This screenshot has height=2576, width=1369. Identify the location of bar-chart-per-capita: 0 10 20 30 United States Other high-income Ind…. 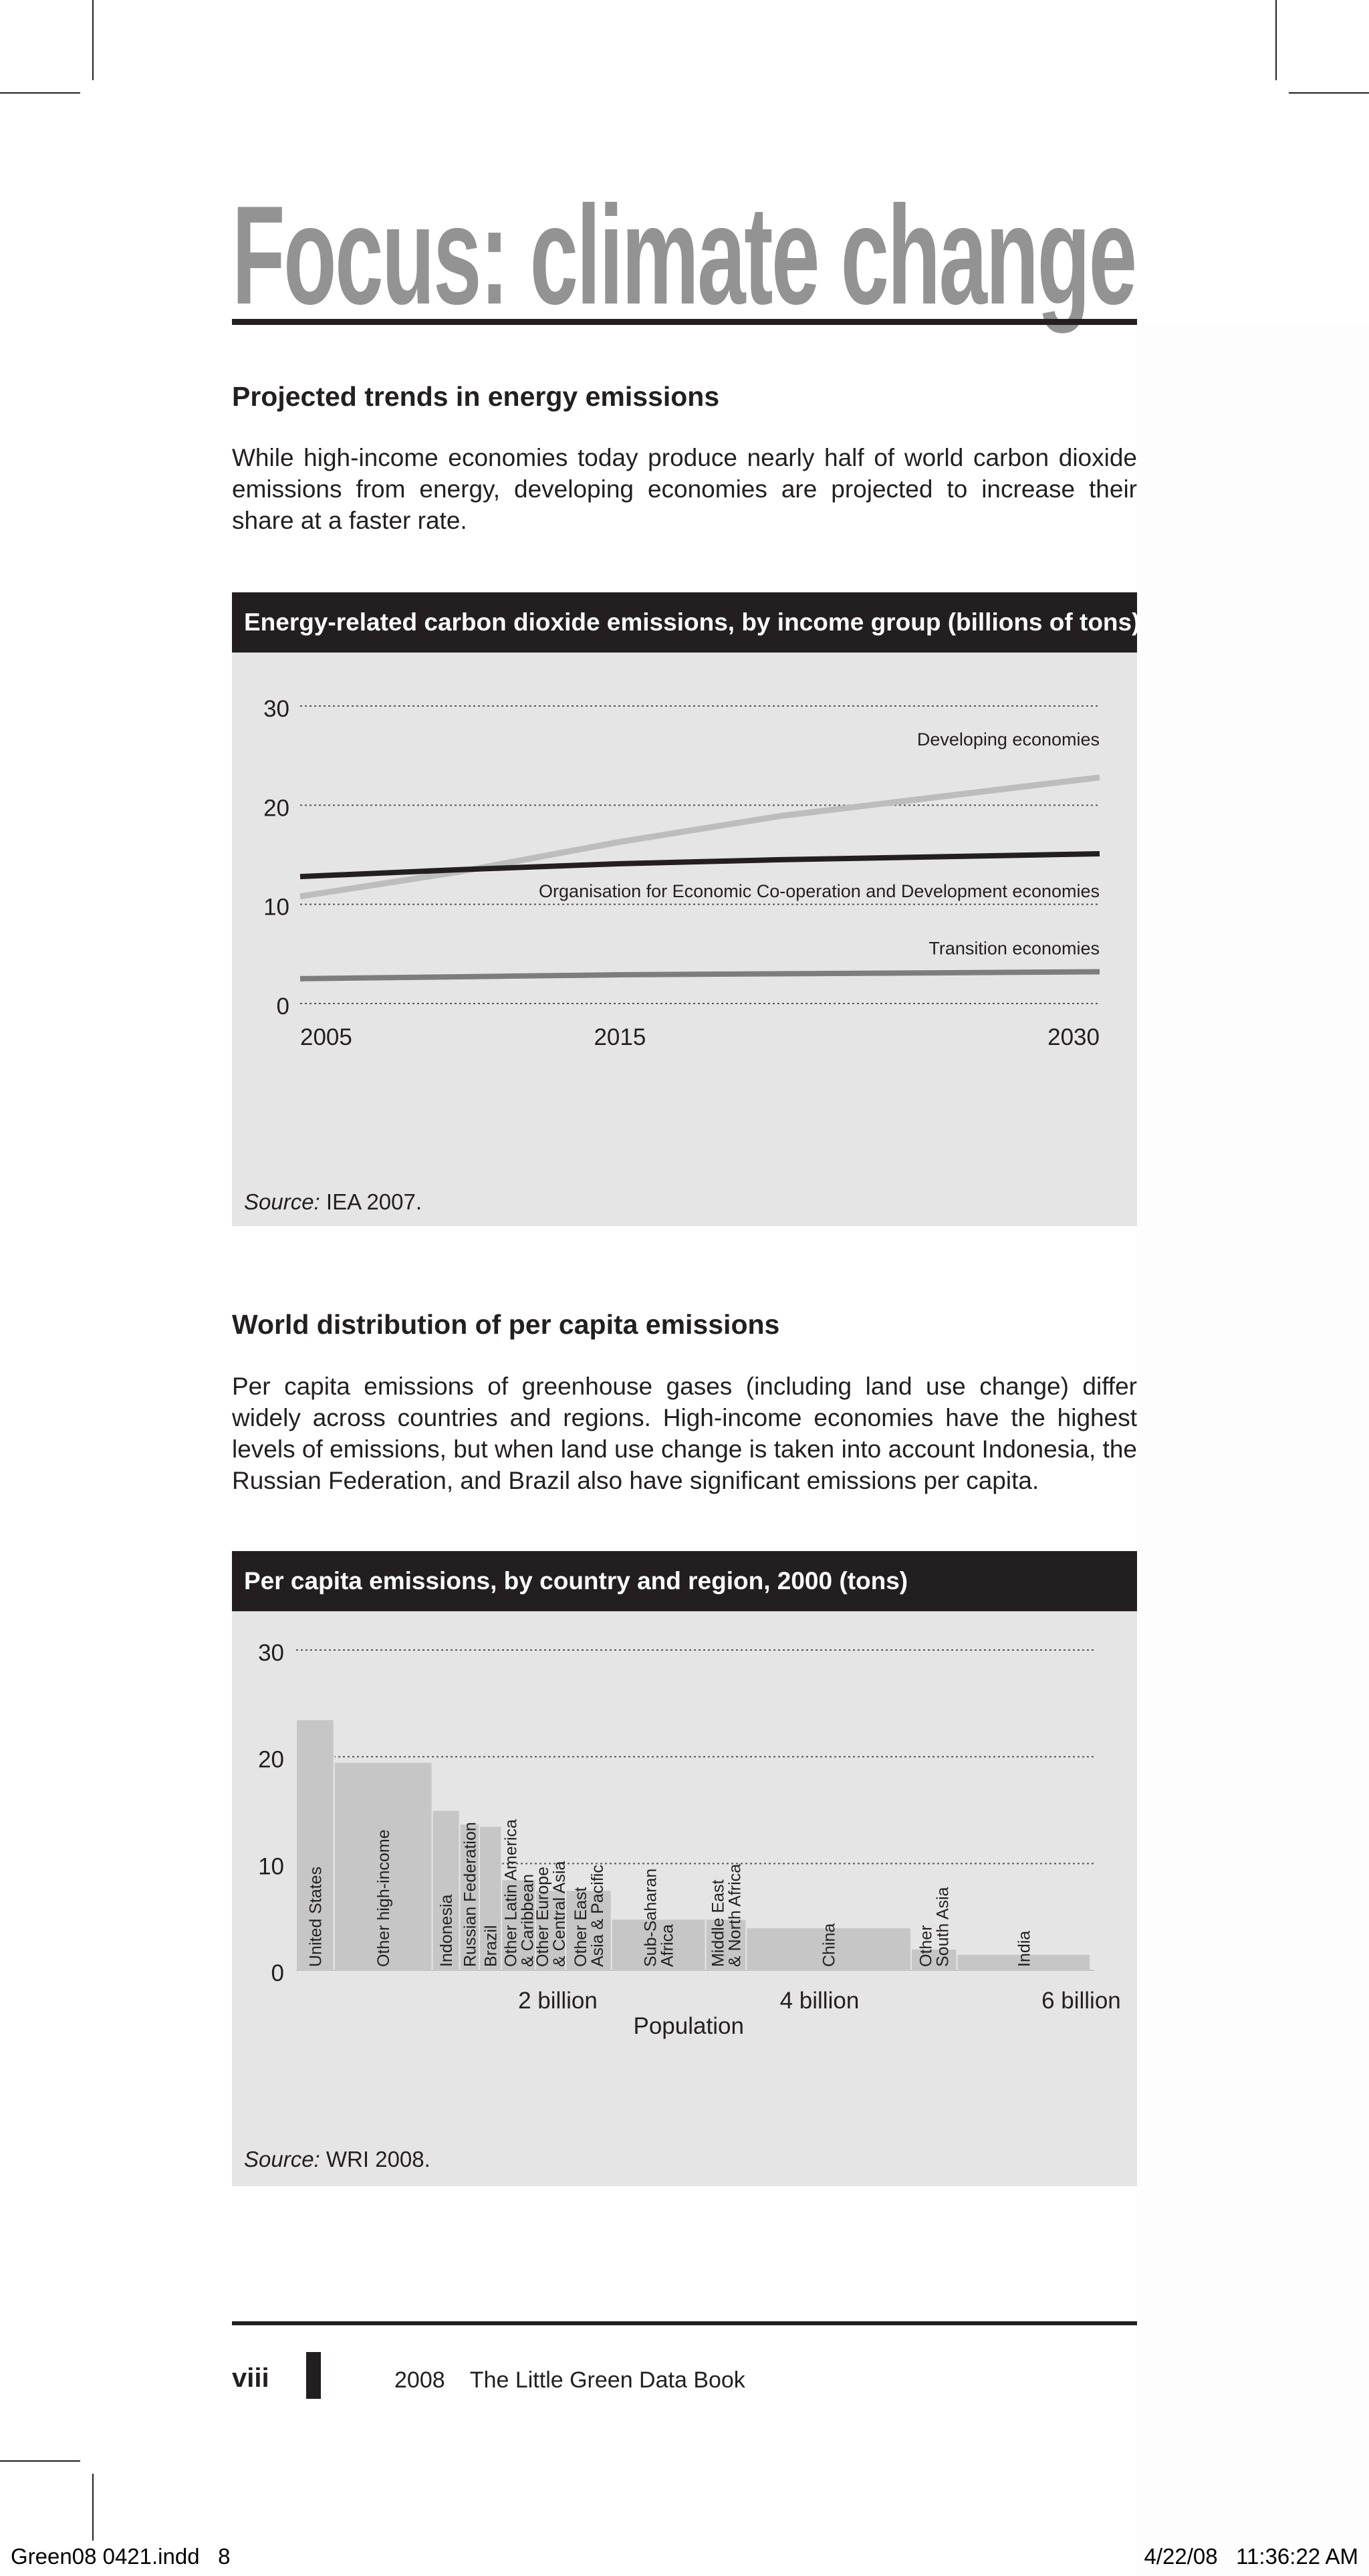
(689, 1839).